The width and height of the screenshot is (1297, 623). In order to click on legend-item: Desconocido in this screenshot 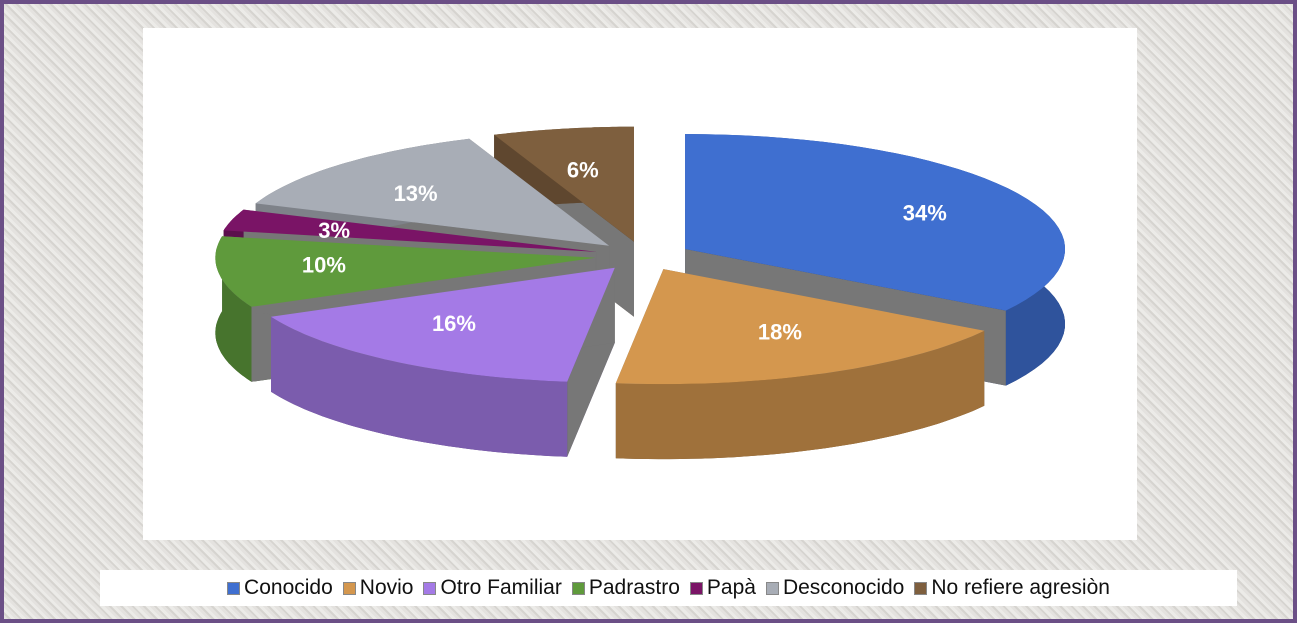, I will do `click(835, 588)`.